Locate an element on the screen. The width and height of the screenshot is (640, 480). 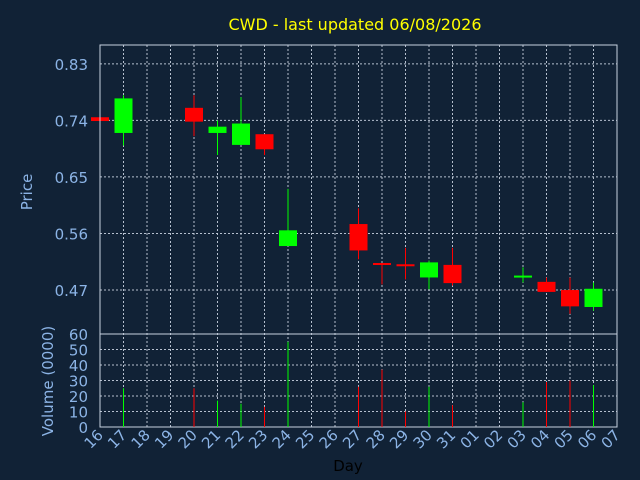
x-tick-label: 20 is located at coordinates (188, 439).